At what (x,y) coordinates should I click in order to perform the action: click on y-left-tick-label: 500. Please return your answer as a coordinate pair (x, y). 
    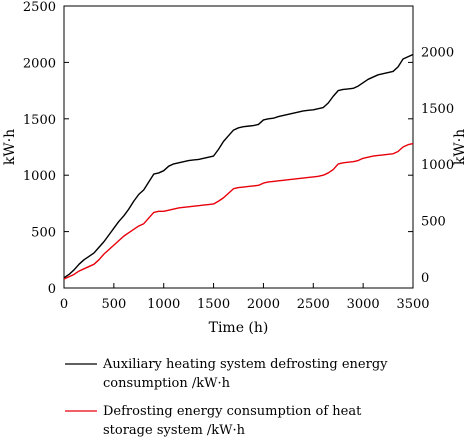
    Looking at the image, I should click on (43, 233).